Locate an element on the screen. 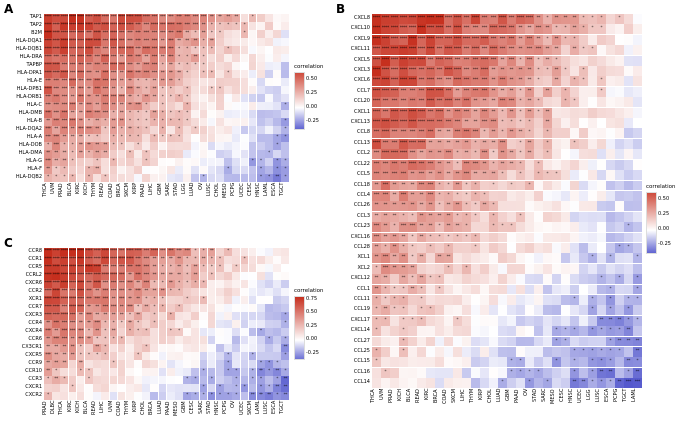 The width and height of the screenshot is (679, 441). column-label: THCA is located at coordinates (61, 407).